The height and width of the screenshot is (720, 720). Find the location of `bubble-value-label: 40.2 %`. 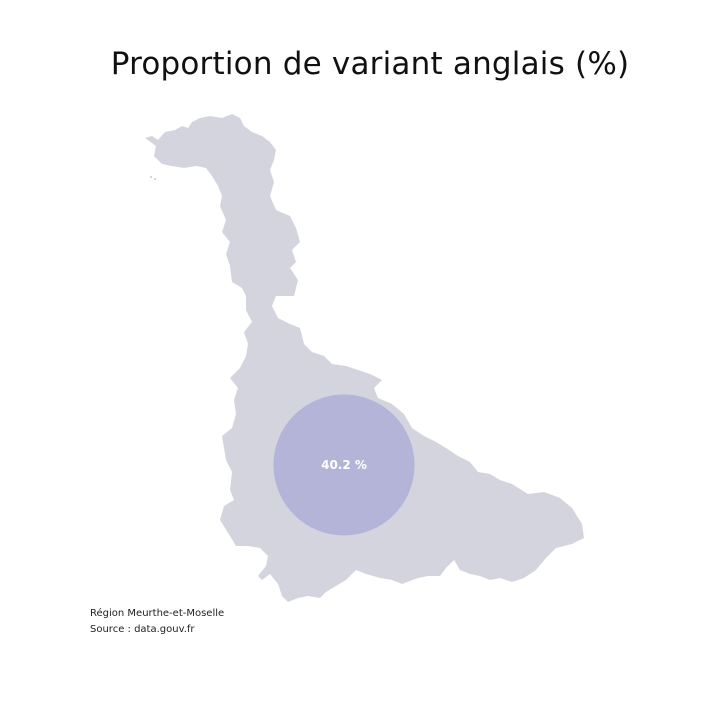

bubble-value-label: 40.2 % is located at coordinates (344, 465).